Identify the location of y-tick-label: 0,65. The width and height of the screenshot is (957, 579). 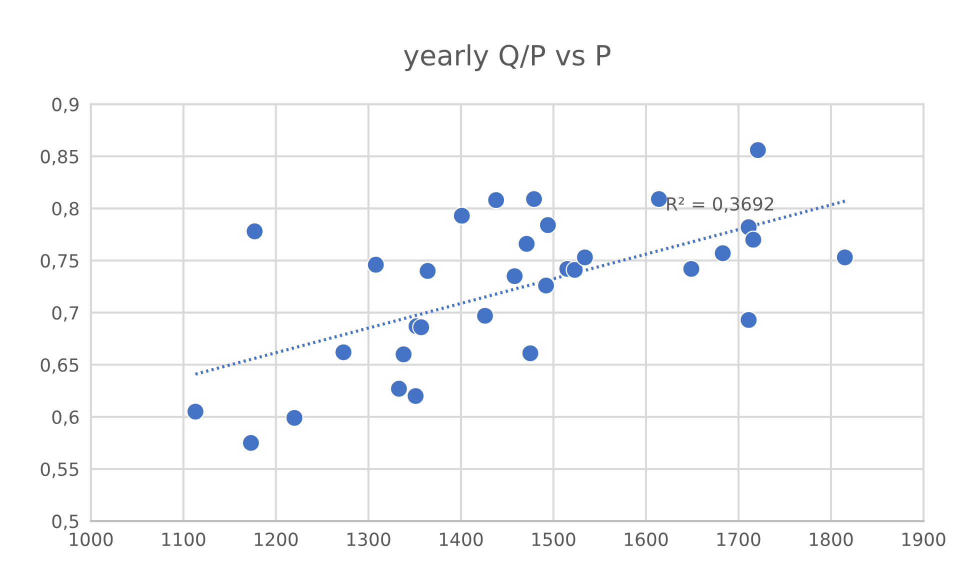
(59, 366).